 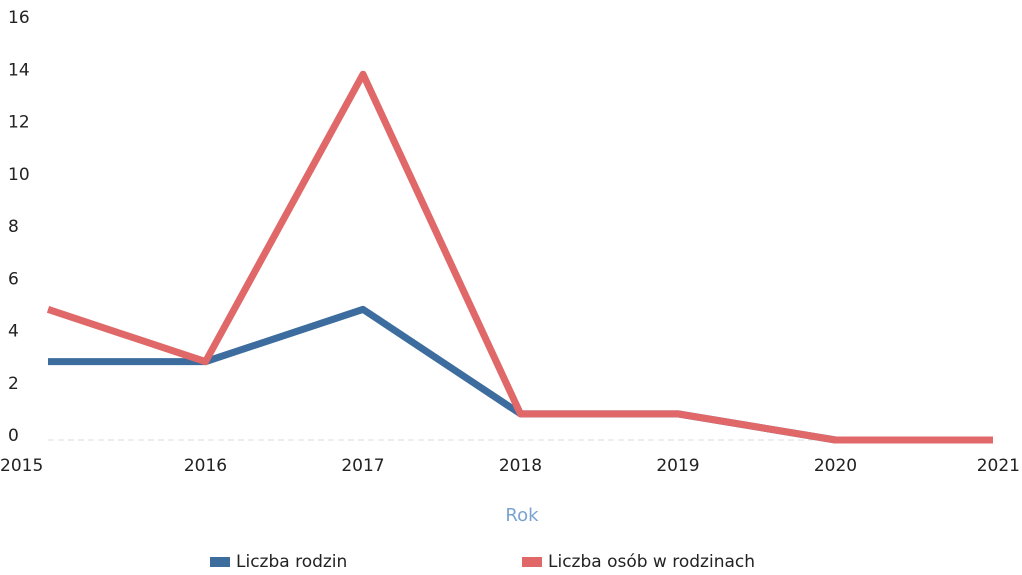 I want to click on y-tick-label: 4, so click(x=13, y=332).